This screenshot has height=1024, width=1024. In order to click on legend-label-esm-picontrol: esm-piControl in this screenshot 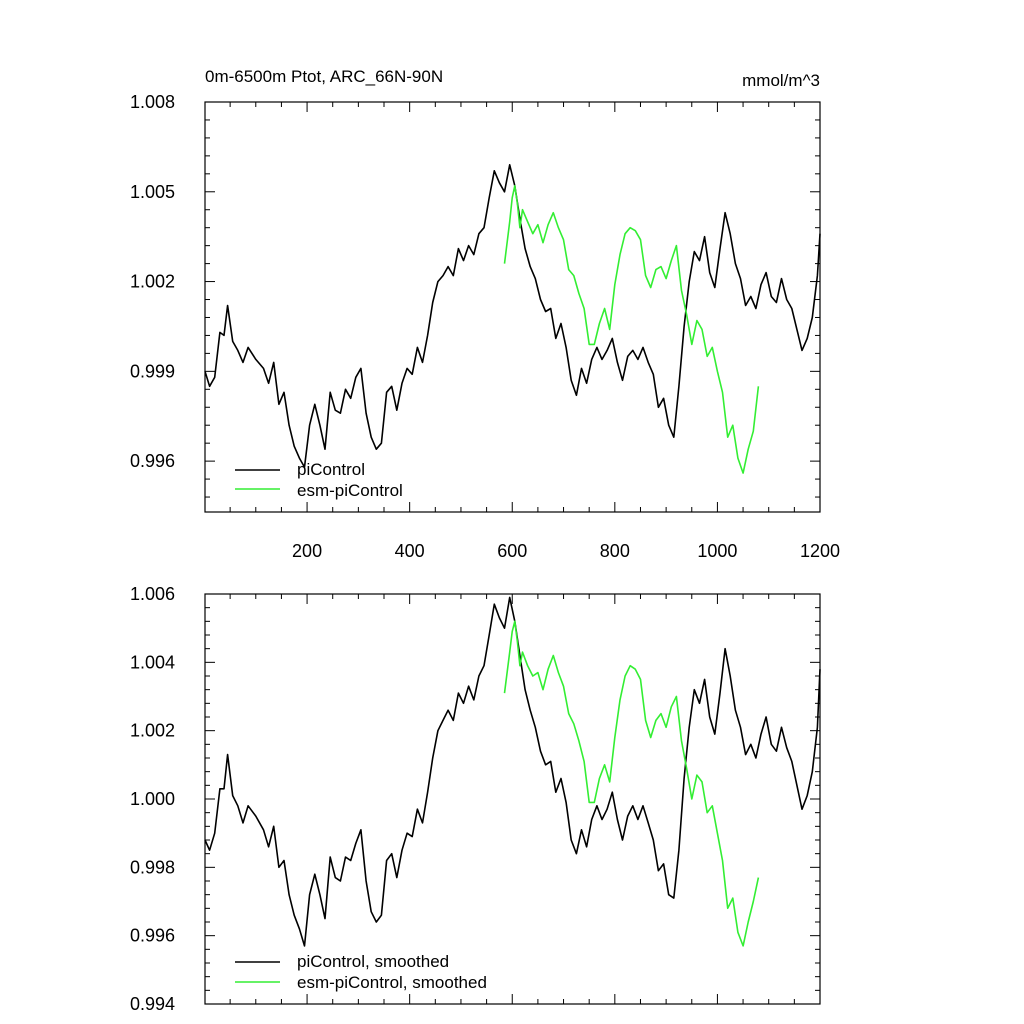, I will do `click(350, 490)`.